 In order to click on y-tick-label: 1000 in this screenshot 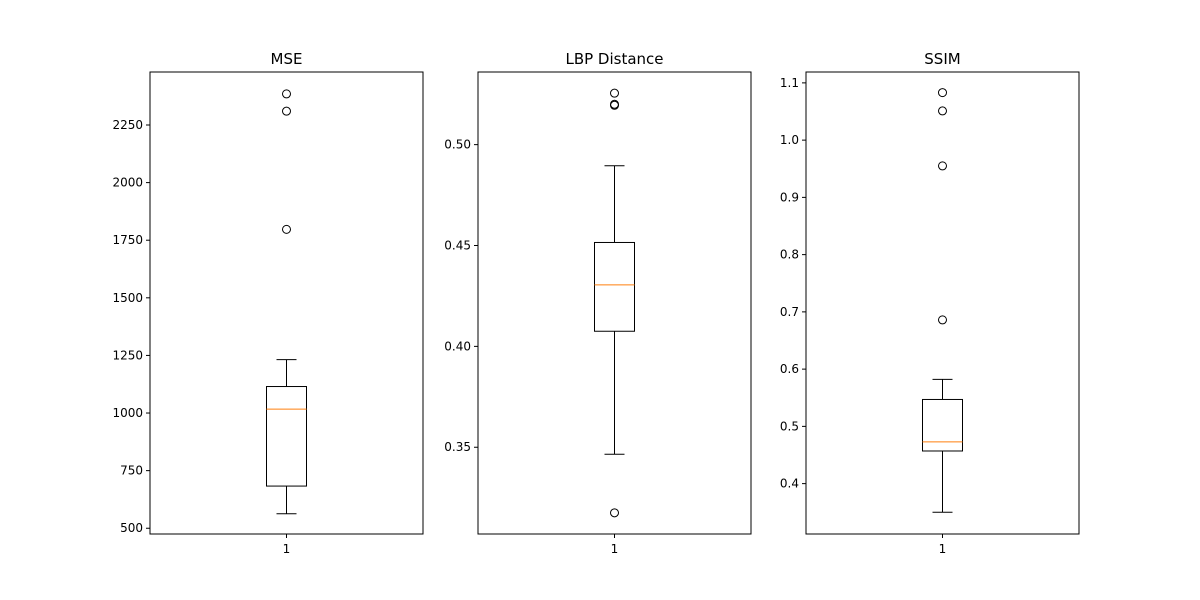, I will do `click(127, 413)`.